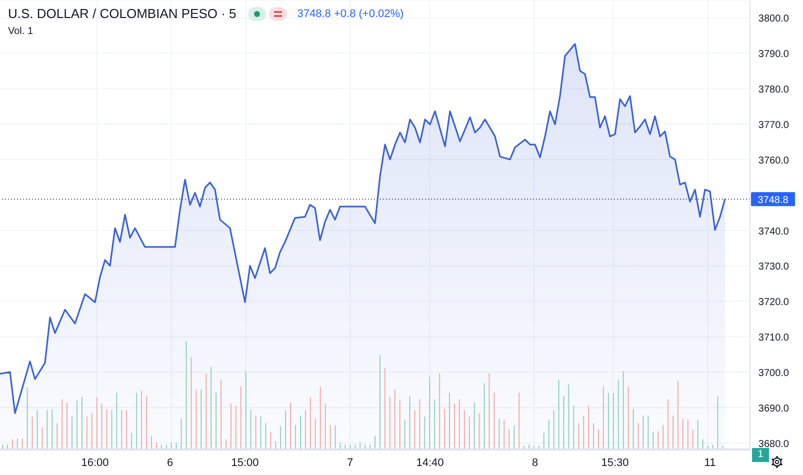 The image size is (803, 475). I want to click on x-tick-label: 16:00, so click(95, 462).